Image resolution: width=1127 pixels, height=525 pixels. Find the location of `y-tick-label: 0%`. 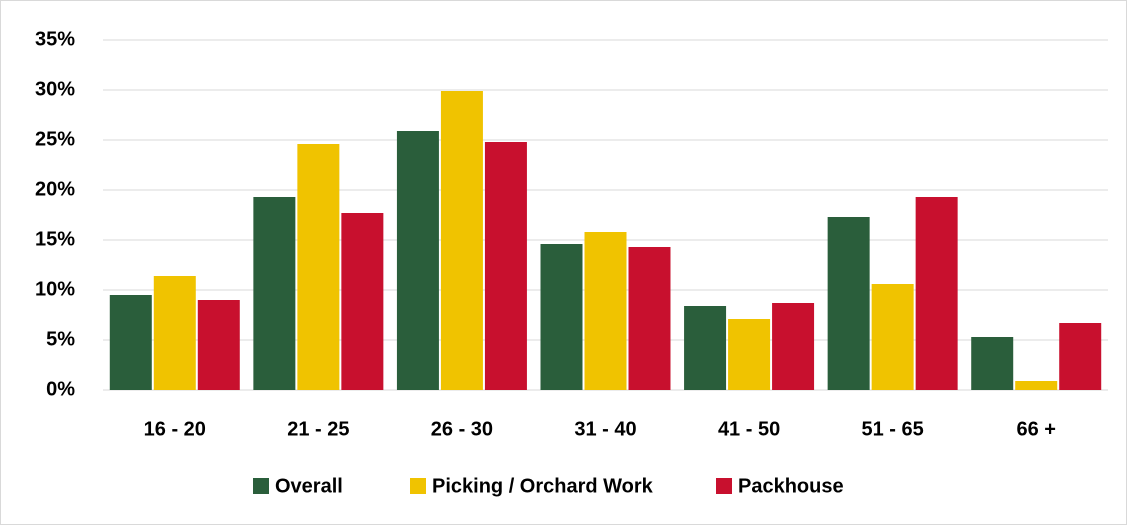

y-tick-label: 0% is located at coordinates (60, 389).